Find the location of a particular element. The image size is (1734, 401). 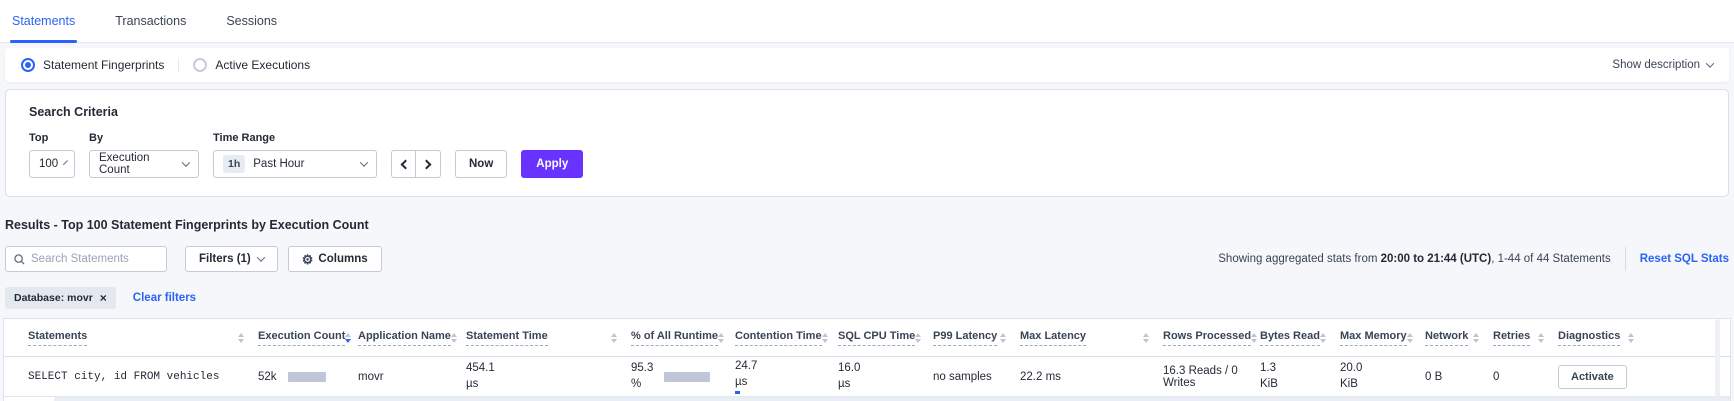

filter-chip-database-movr: Database: movr × is located at coordinates (60, 298).